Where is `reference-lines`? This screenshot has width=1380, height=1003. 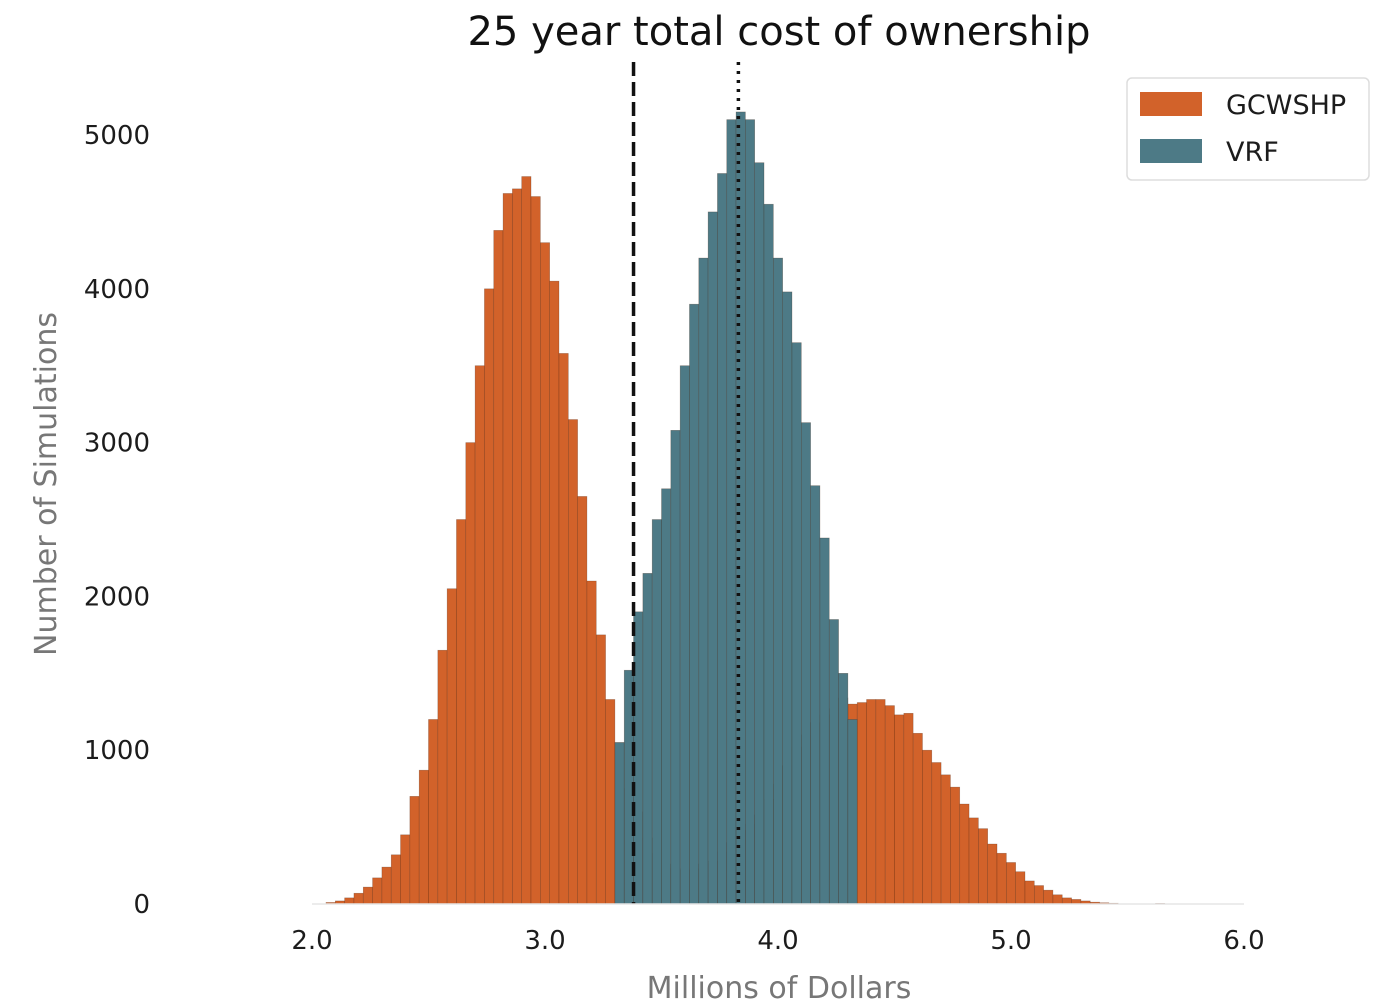
reference-lines is located at coordinates (686, 483).